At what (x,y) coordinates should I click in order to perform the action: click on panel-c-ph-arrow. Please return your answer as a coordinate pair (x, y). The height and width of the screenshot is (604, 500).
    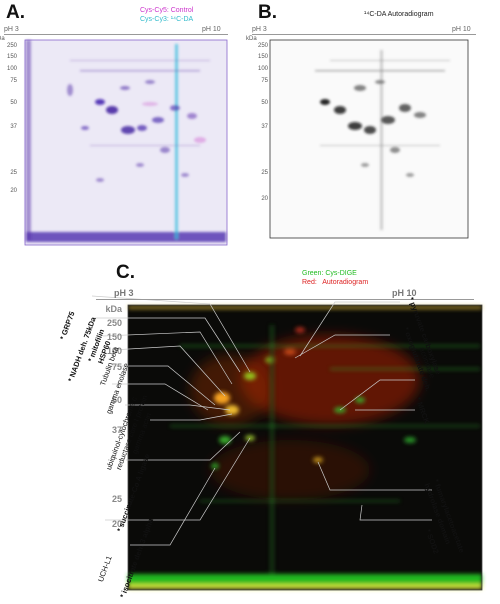
    Looking at the image, I should click on (285, 299).